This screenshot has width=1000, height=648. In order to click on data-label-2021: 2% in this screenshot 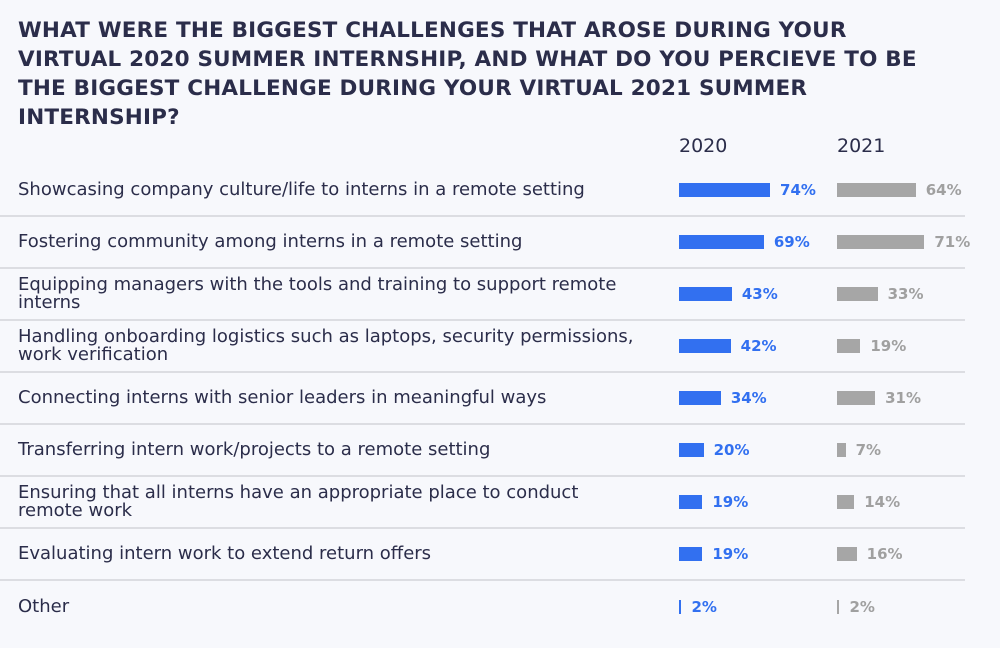, I will do `click(862, 607)`.